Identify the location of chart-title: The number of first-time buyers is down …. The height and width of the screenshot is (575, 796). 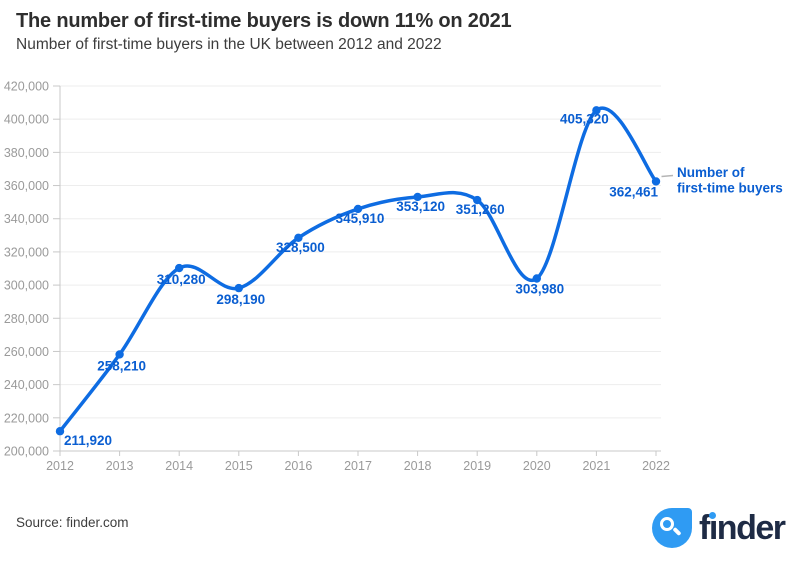
(264, 21).